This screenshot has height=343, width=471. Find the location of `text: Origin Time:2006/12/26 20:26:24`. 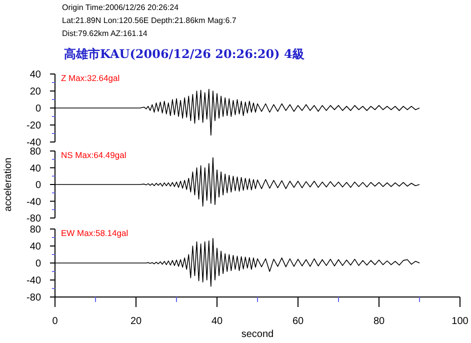

text: Origin Time:2006/12/26 20:26:24 is located at coordinates (121, 7).